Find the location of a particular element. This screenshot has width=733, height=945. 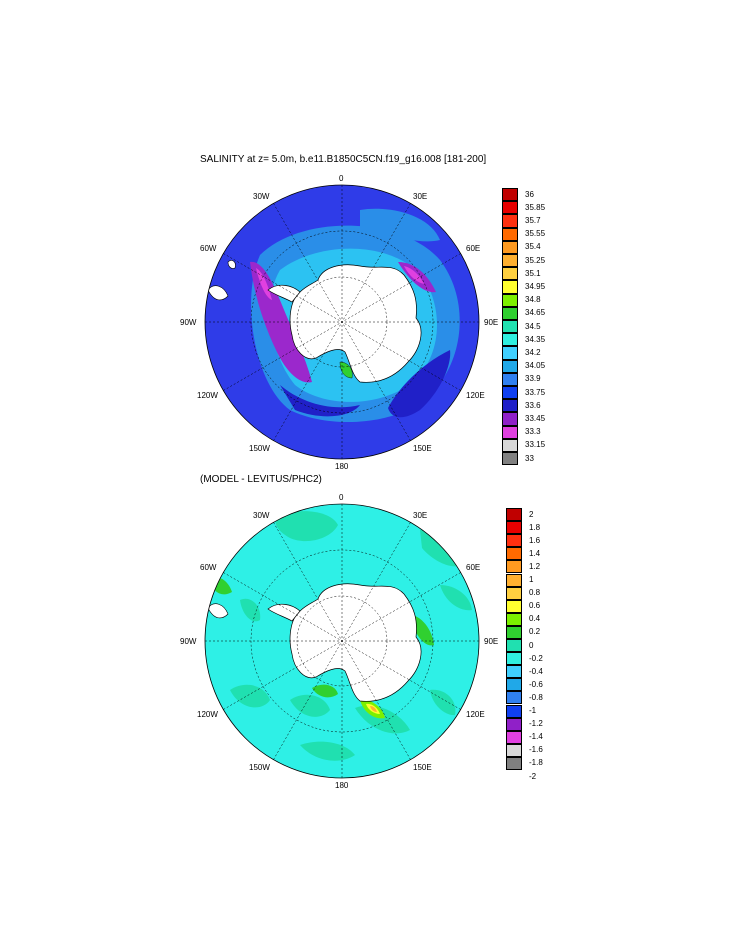

colorbar-label: 34.35 is located at coordinates (535, 339).